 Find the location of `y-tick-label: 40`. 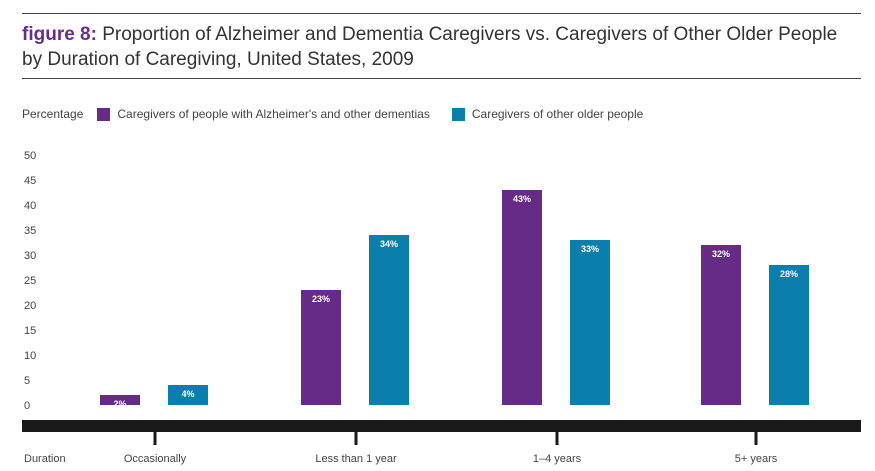

y-tick-label: 40 is located at coordinates (30, 206).